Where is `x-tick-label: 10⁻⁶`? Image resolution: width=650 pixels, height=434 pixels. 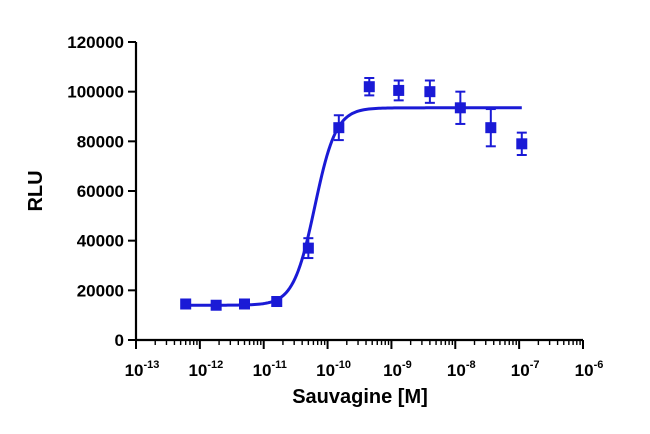
x-tick-label: 10⁻⁶ is located at coordinates (589, 369).